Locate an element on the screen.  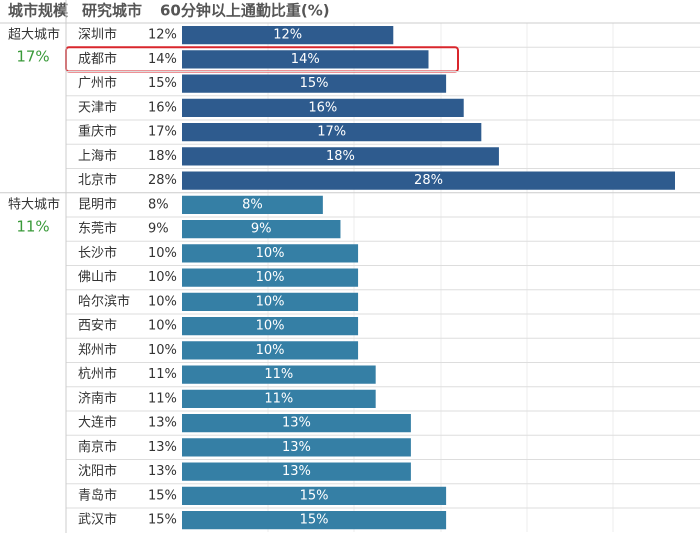
header: 城市规模 is located at coordinates (38, 11).